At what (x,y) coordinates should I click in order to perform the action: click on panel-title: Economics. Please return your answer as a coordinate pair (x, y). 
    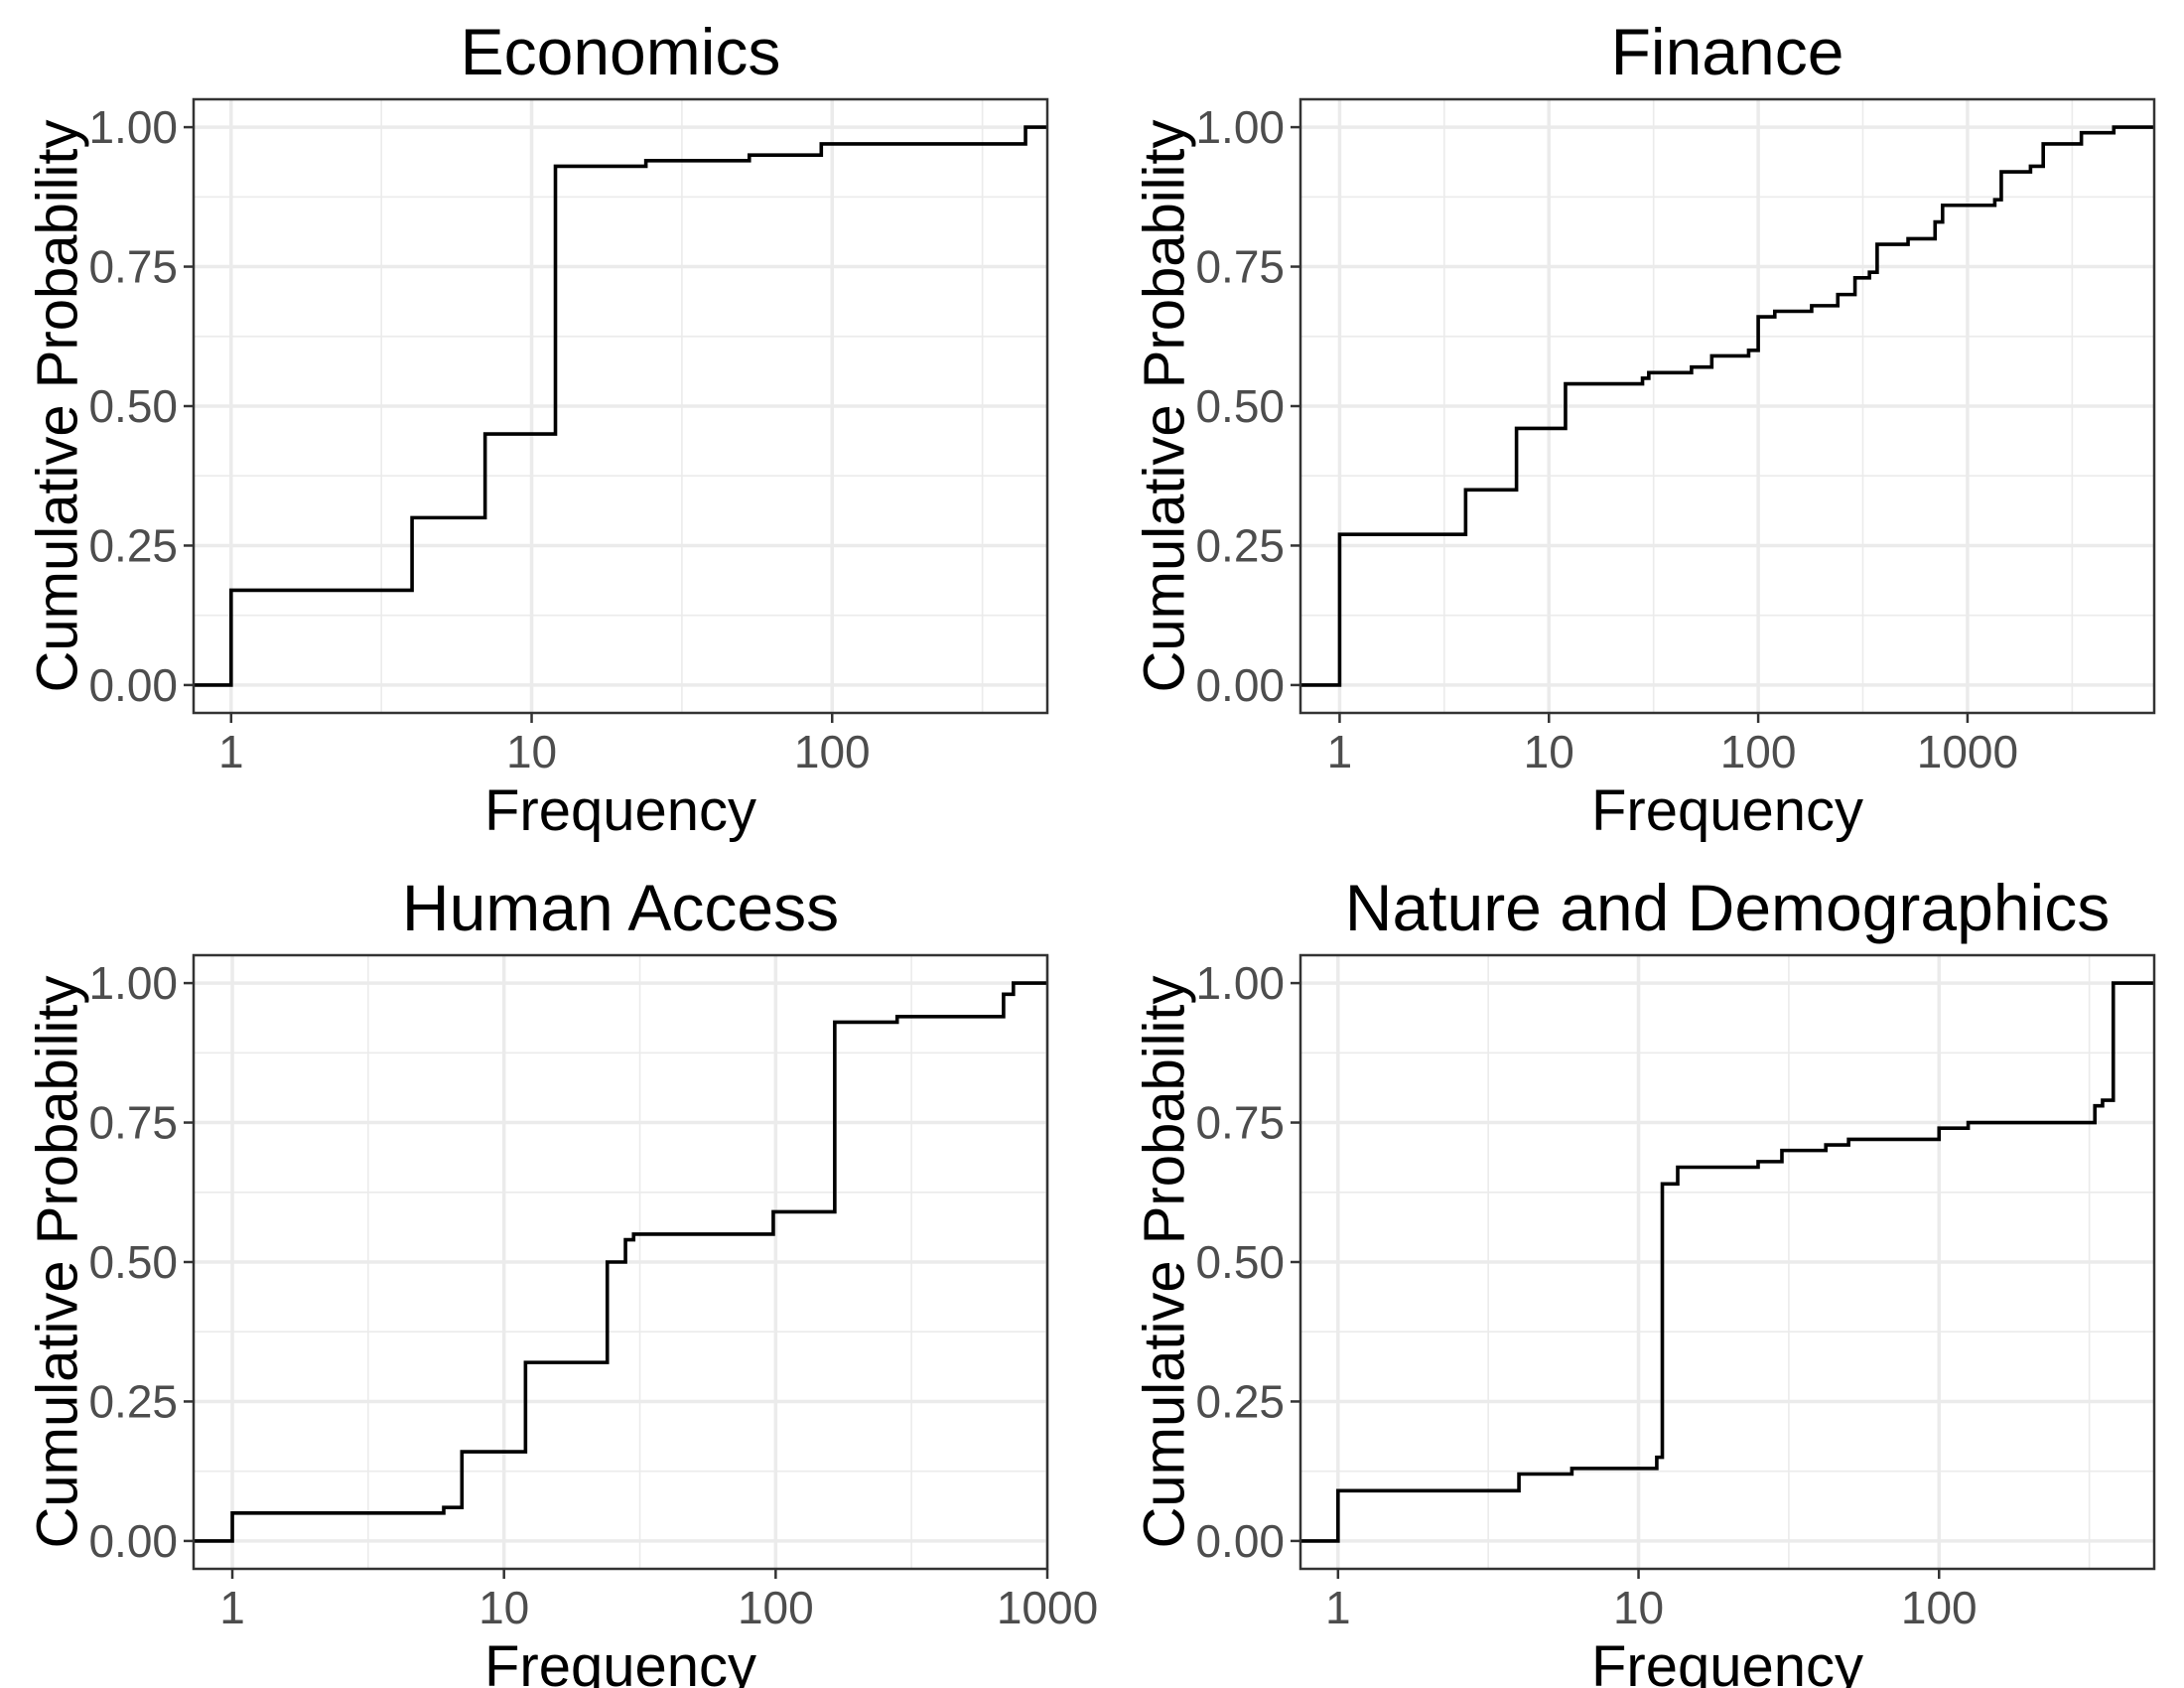
    Looking at the image, I should click on (621, 51).